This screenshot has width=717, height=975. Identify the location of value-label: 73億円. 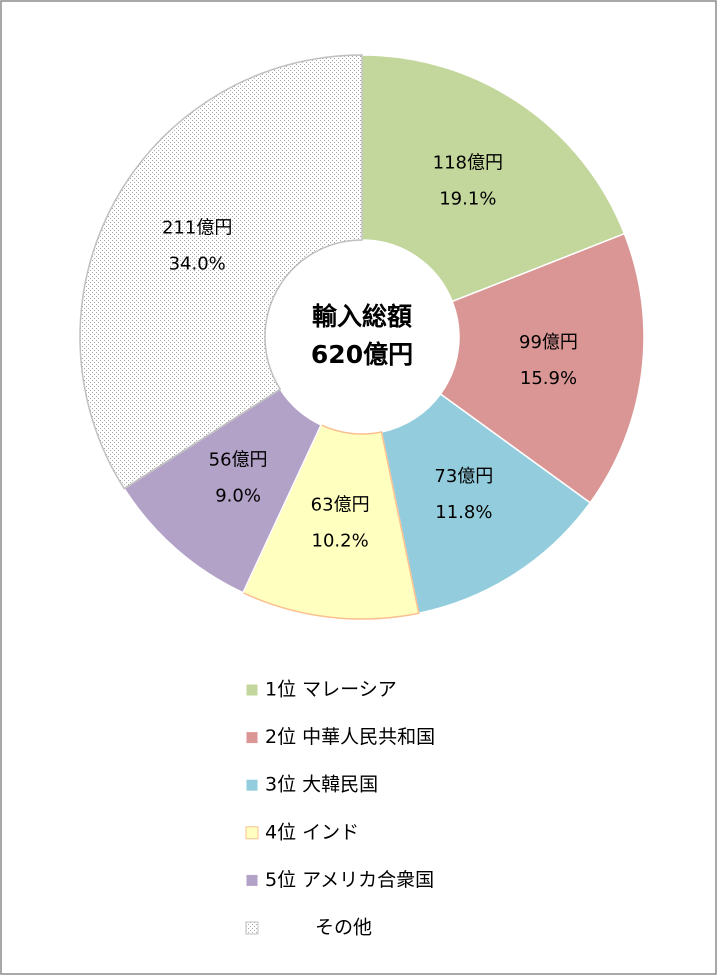
(463, 476).